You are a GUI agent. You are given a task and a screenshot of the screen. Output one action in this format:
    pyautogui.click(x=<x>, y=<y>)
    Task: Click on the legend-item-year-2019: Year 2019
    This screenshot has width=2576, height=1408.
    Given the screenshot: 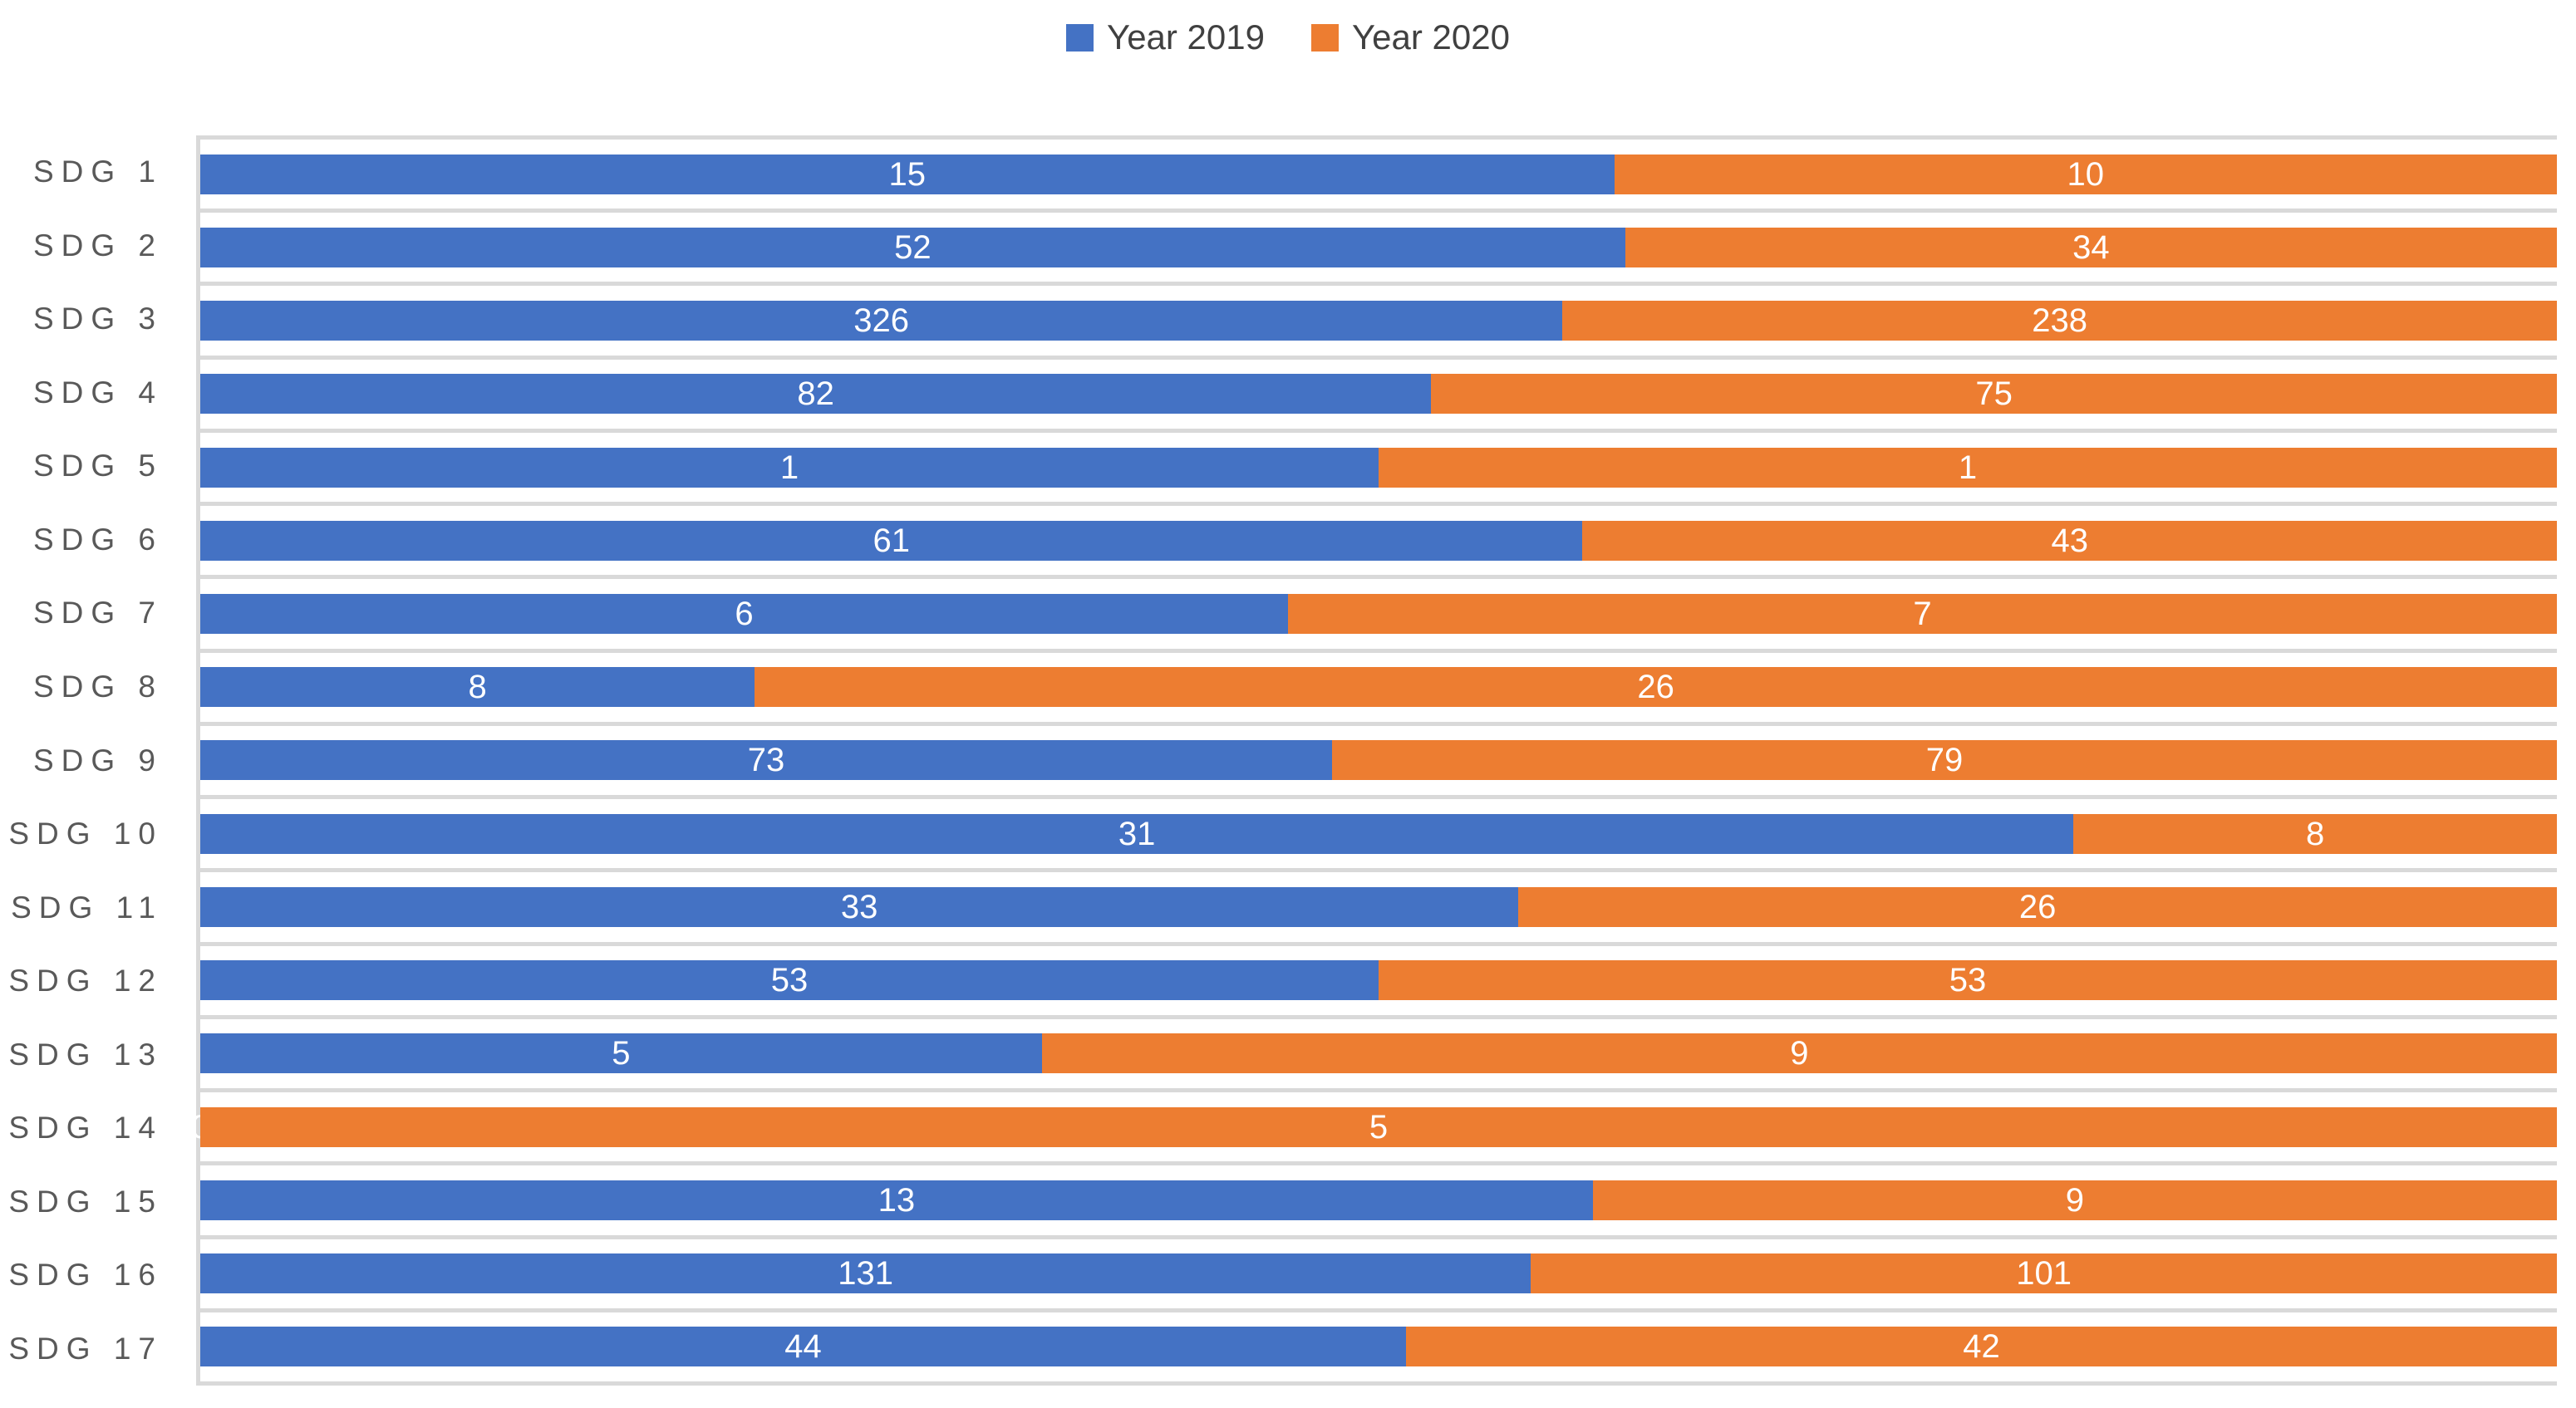 What is the action you would take?
    pyautogui.click(x=1165, y=37)
    